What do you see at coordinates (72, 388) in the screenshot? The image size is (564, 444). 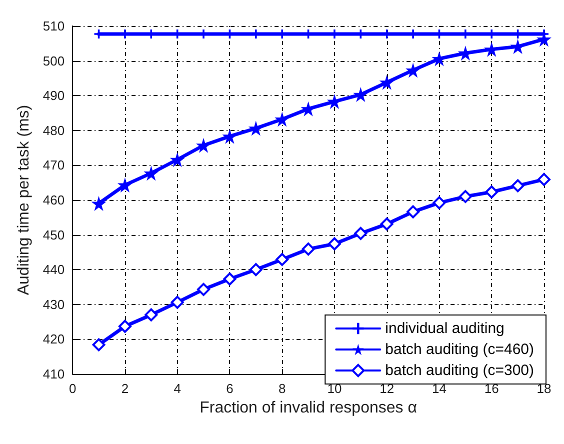 I see `x-tick-label: 0` at bounding box center [72, 388].